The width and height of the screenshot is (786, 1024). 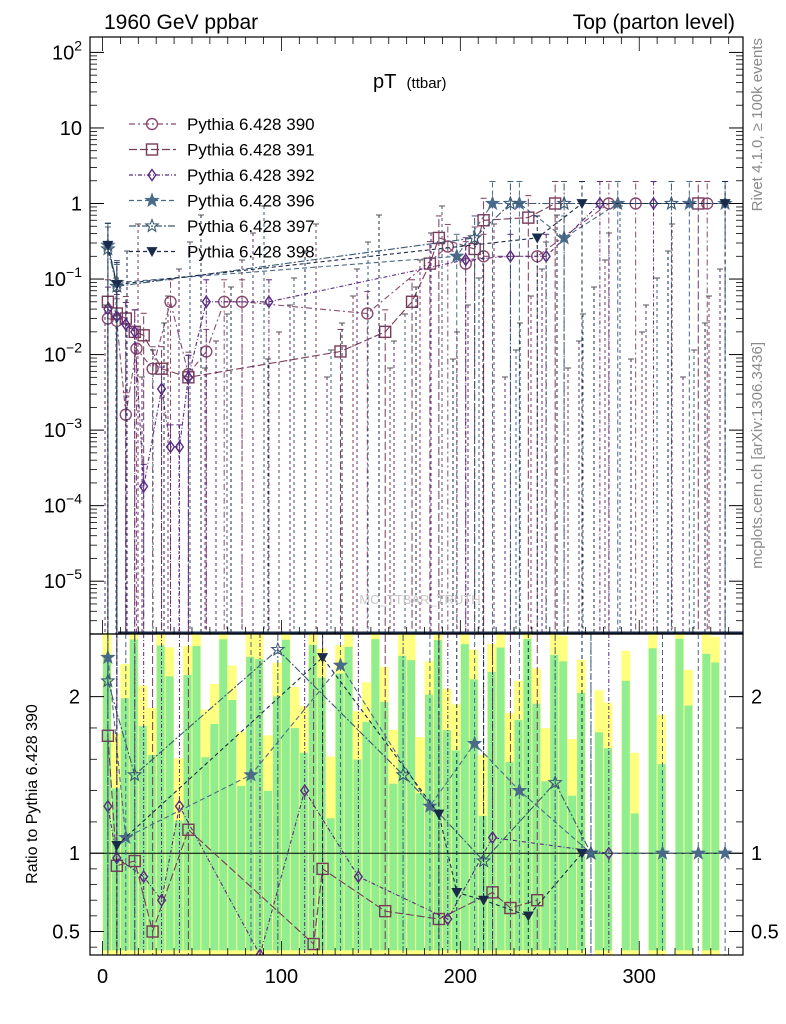 What do you see at coordinates (63, 504) in the screenshot?
I see `y-tick-label: 10⁻⁴` at bounding box center [63, 504].